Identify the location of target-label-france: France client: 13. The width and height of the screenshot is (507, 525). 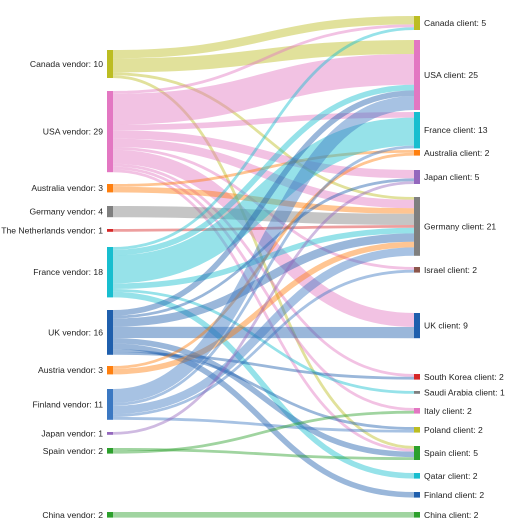
(456, 130).